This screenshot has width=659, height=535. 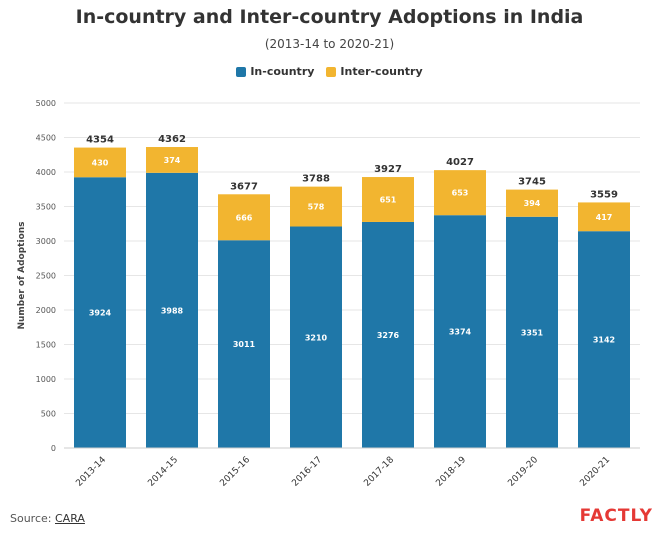 I want to click on source-note: Source: CARA, so click(x=47, y=518).